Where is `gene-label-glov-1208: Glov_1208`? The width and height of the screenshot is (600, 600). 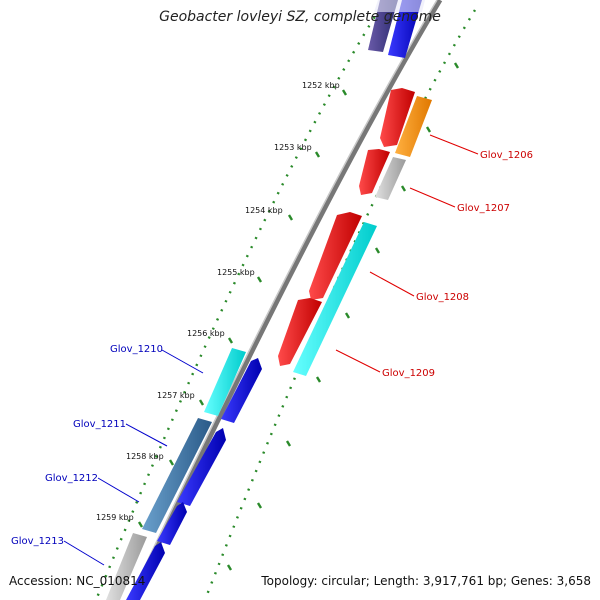
gene-label-glov-1208: Glov_1208 is located at coordinates (442, 297).